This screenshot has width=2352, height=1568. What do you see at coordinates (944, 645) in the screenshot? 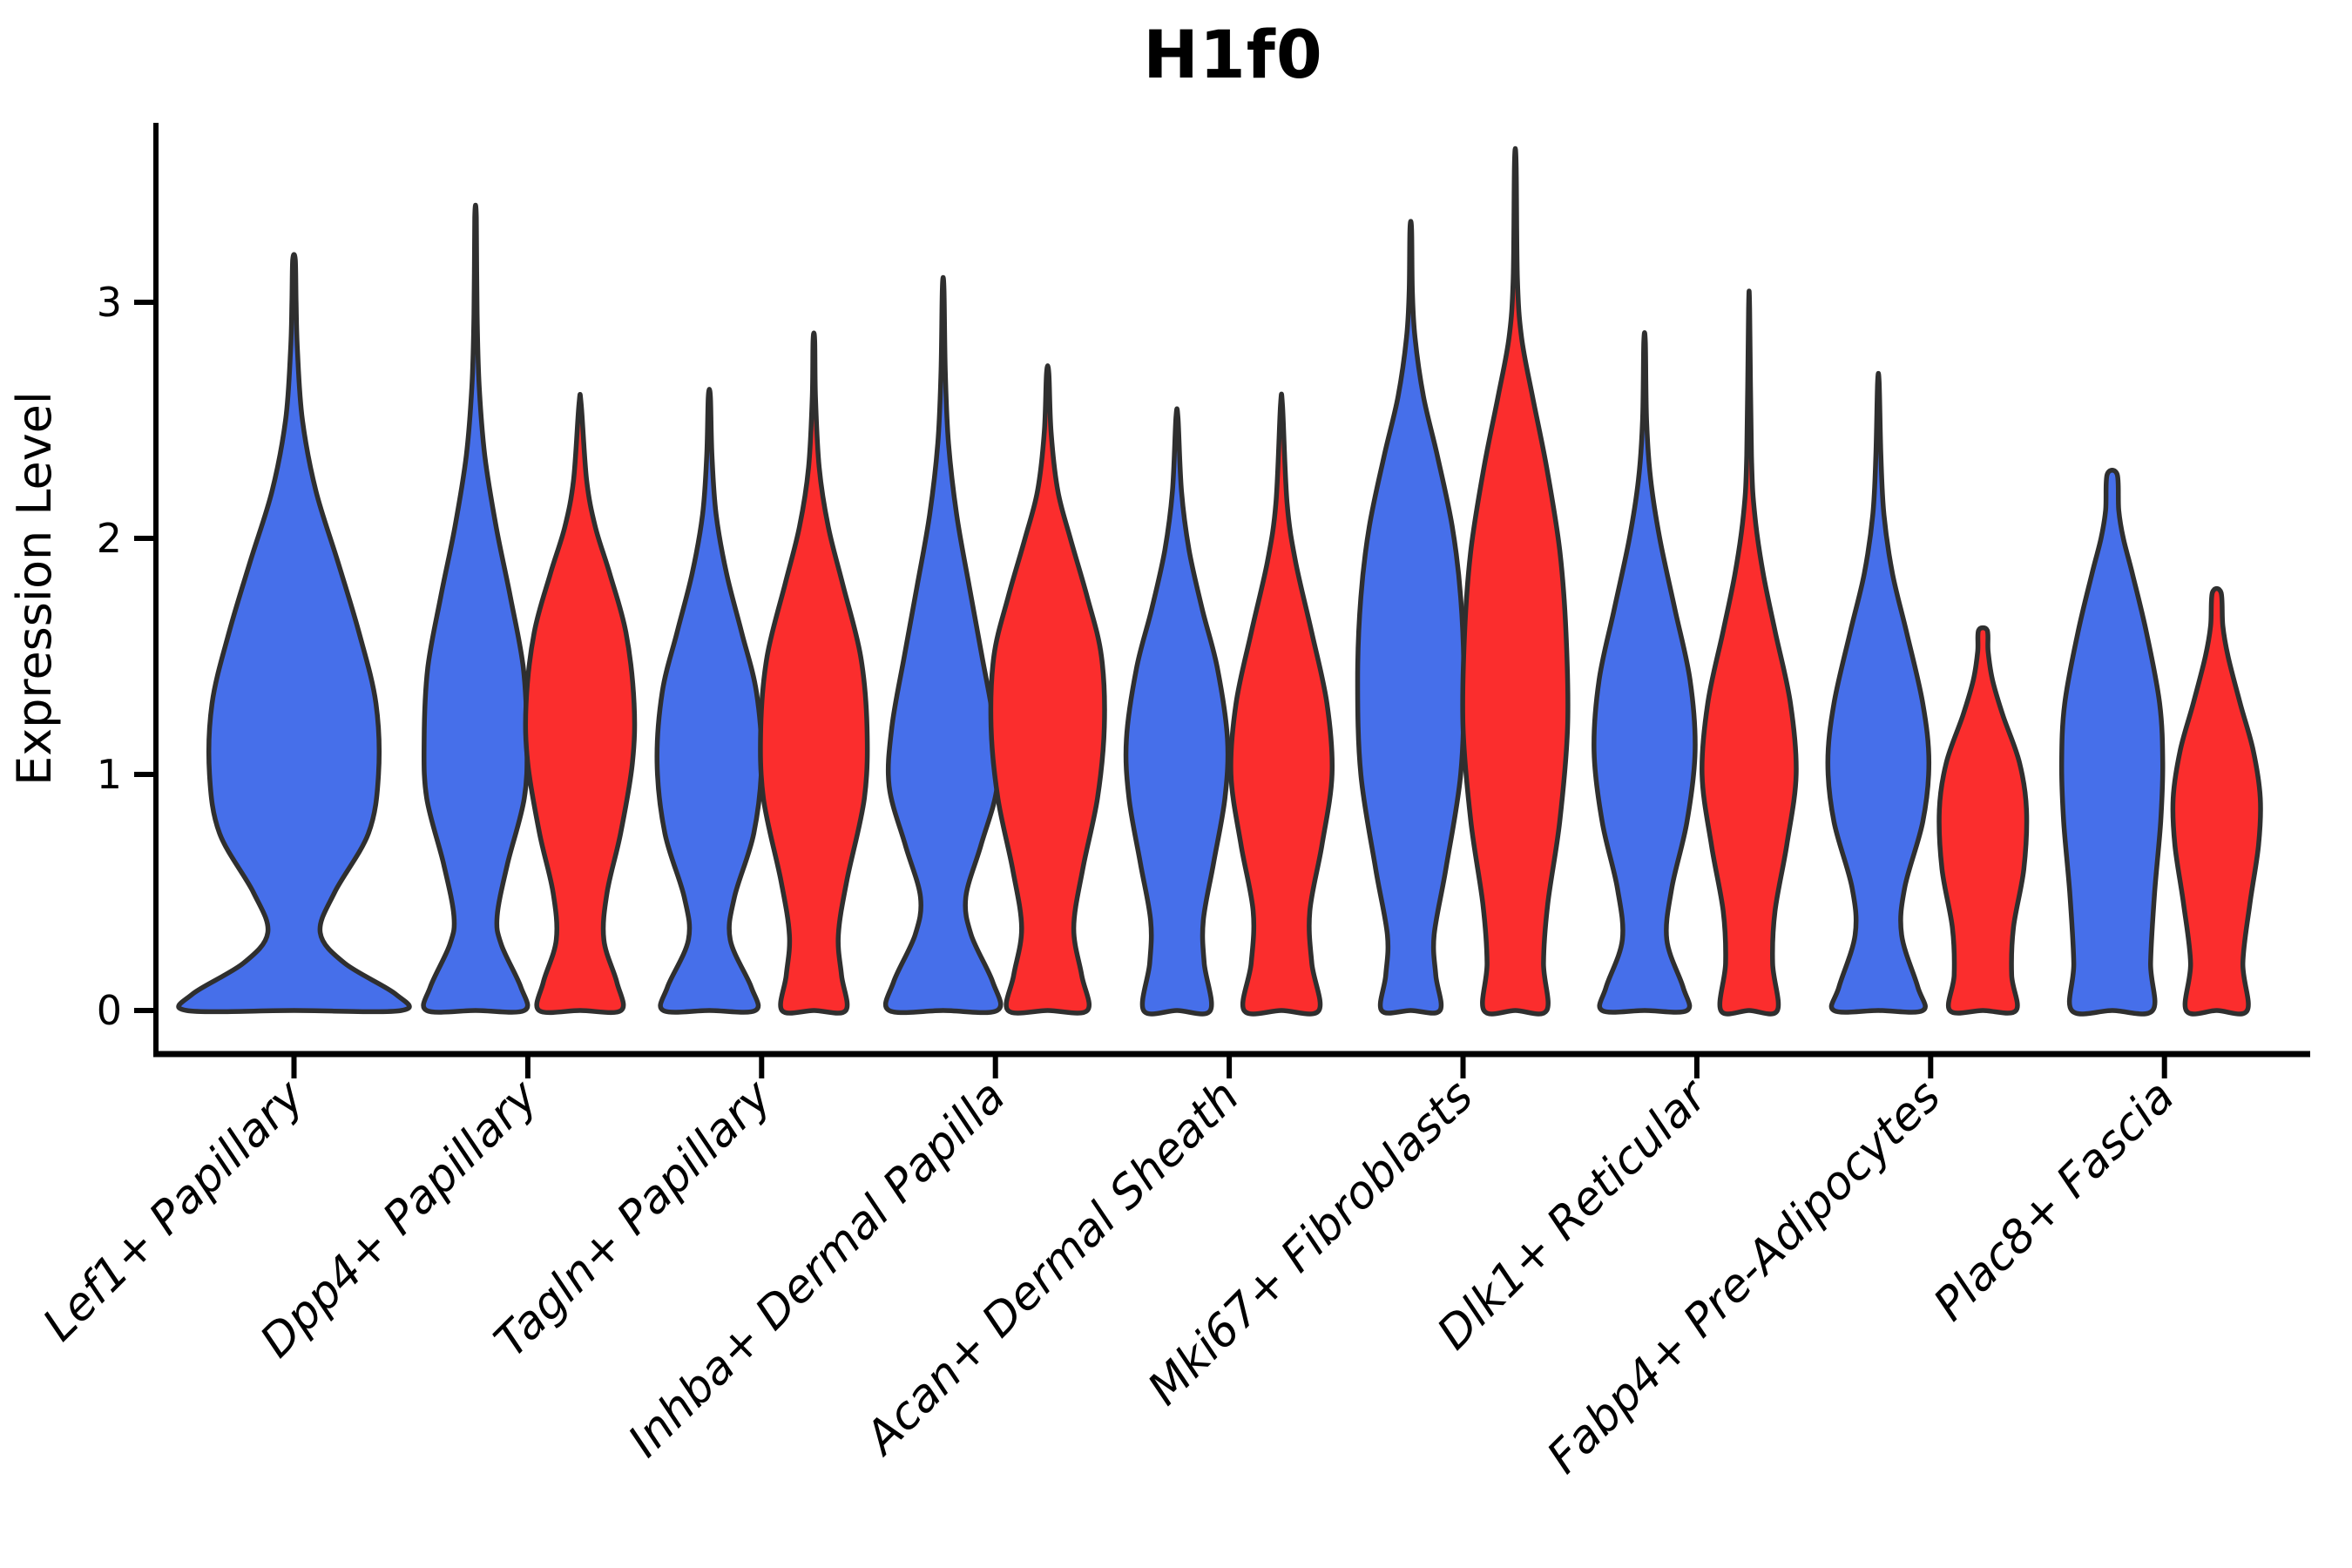
I see `violin-inhba-dermal-papilla-blue` at bounding box center [944, 645].